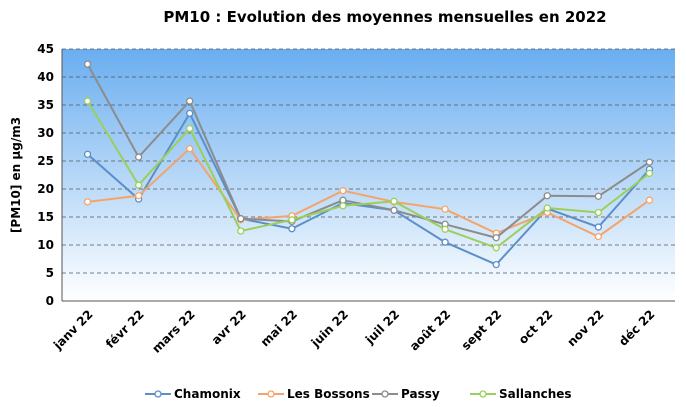 This screenshot has width=686, height=407. What do you see at coordinates (173, 331) in the screenshot?
I see `x-tick-label: mars 22` at bounding box center [173, 331].